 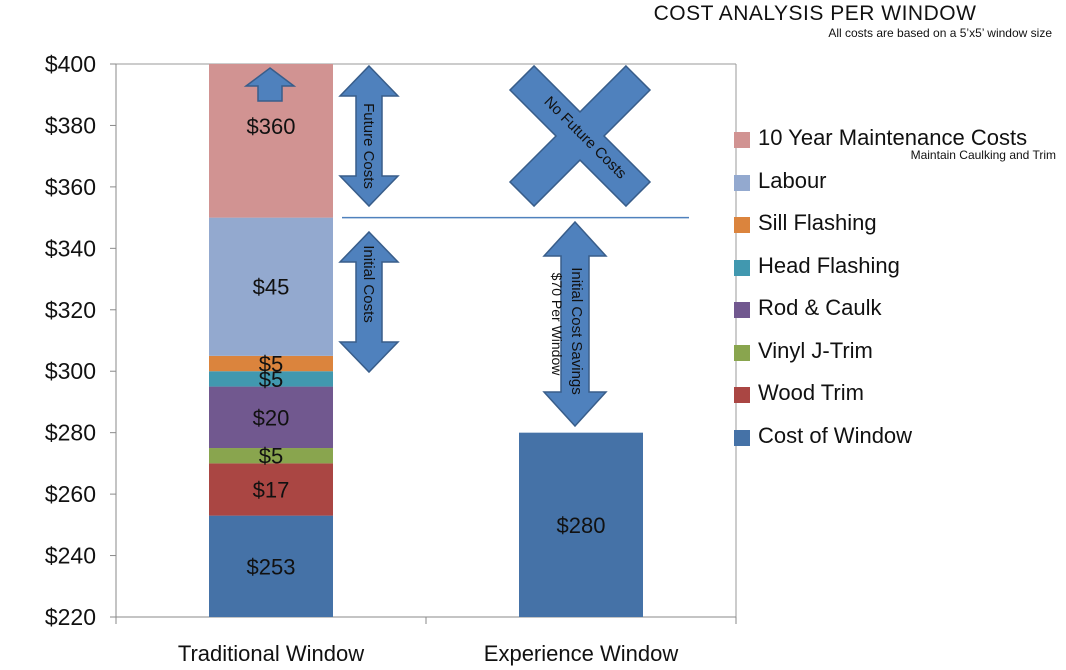 What do you see at coordinates (368, 146) in the screenshot?
I see `future-costs-label: Future Costs` at bounding box center [368, 146].